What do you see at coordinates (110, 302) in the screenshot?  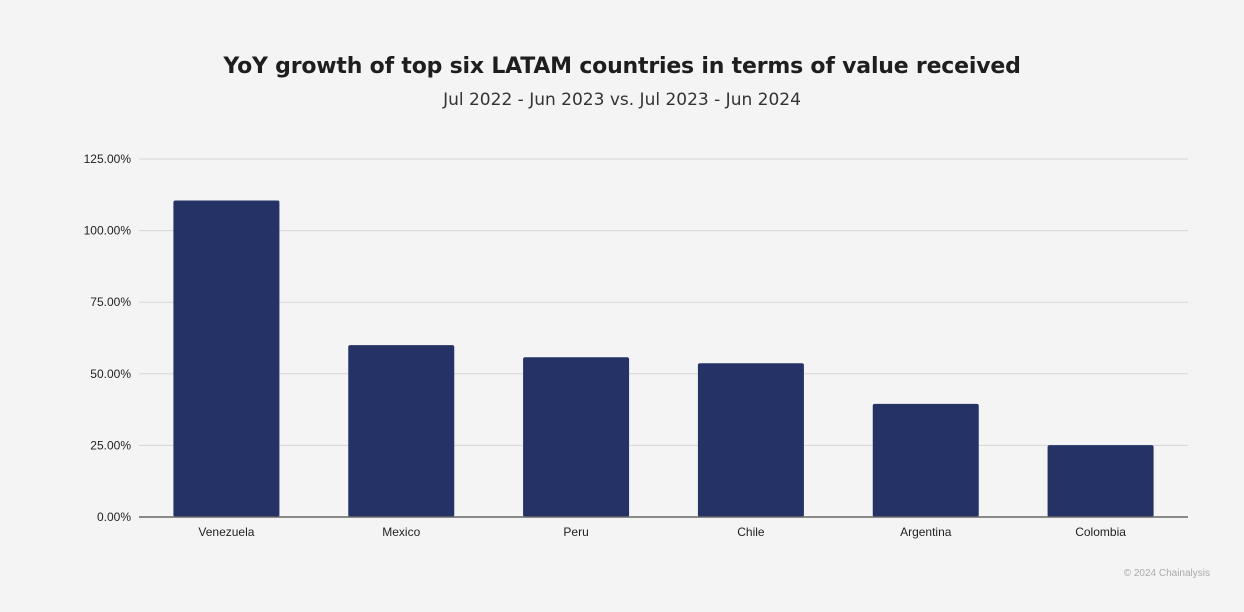 I see `y-tick-label: 75.00%` at bounding box center [110, 302].